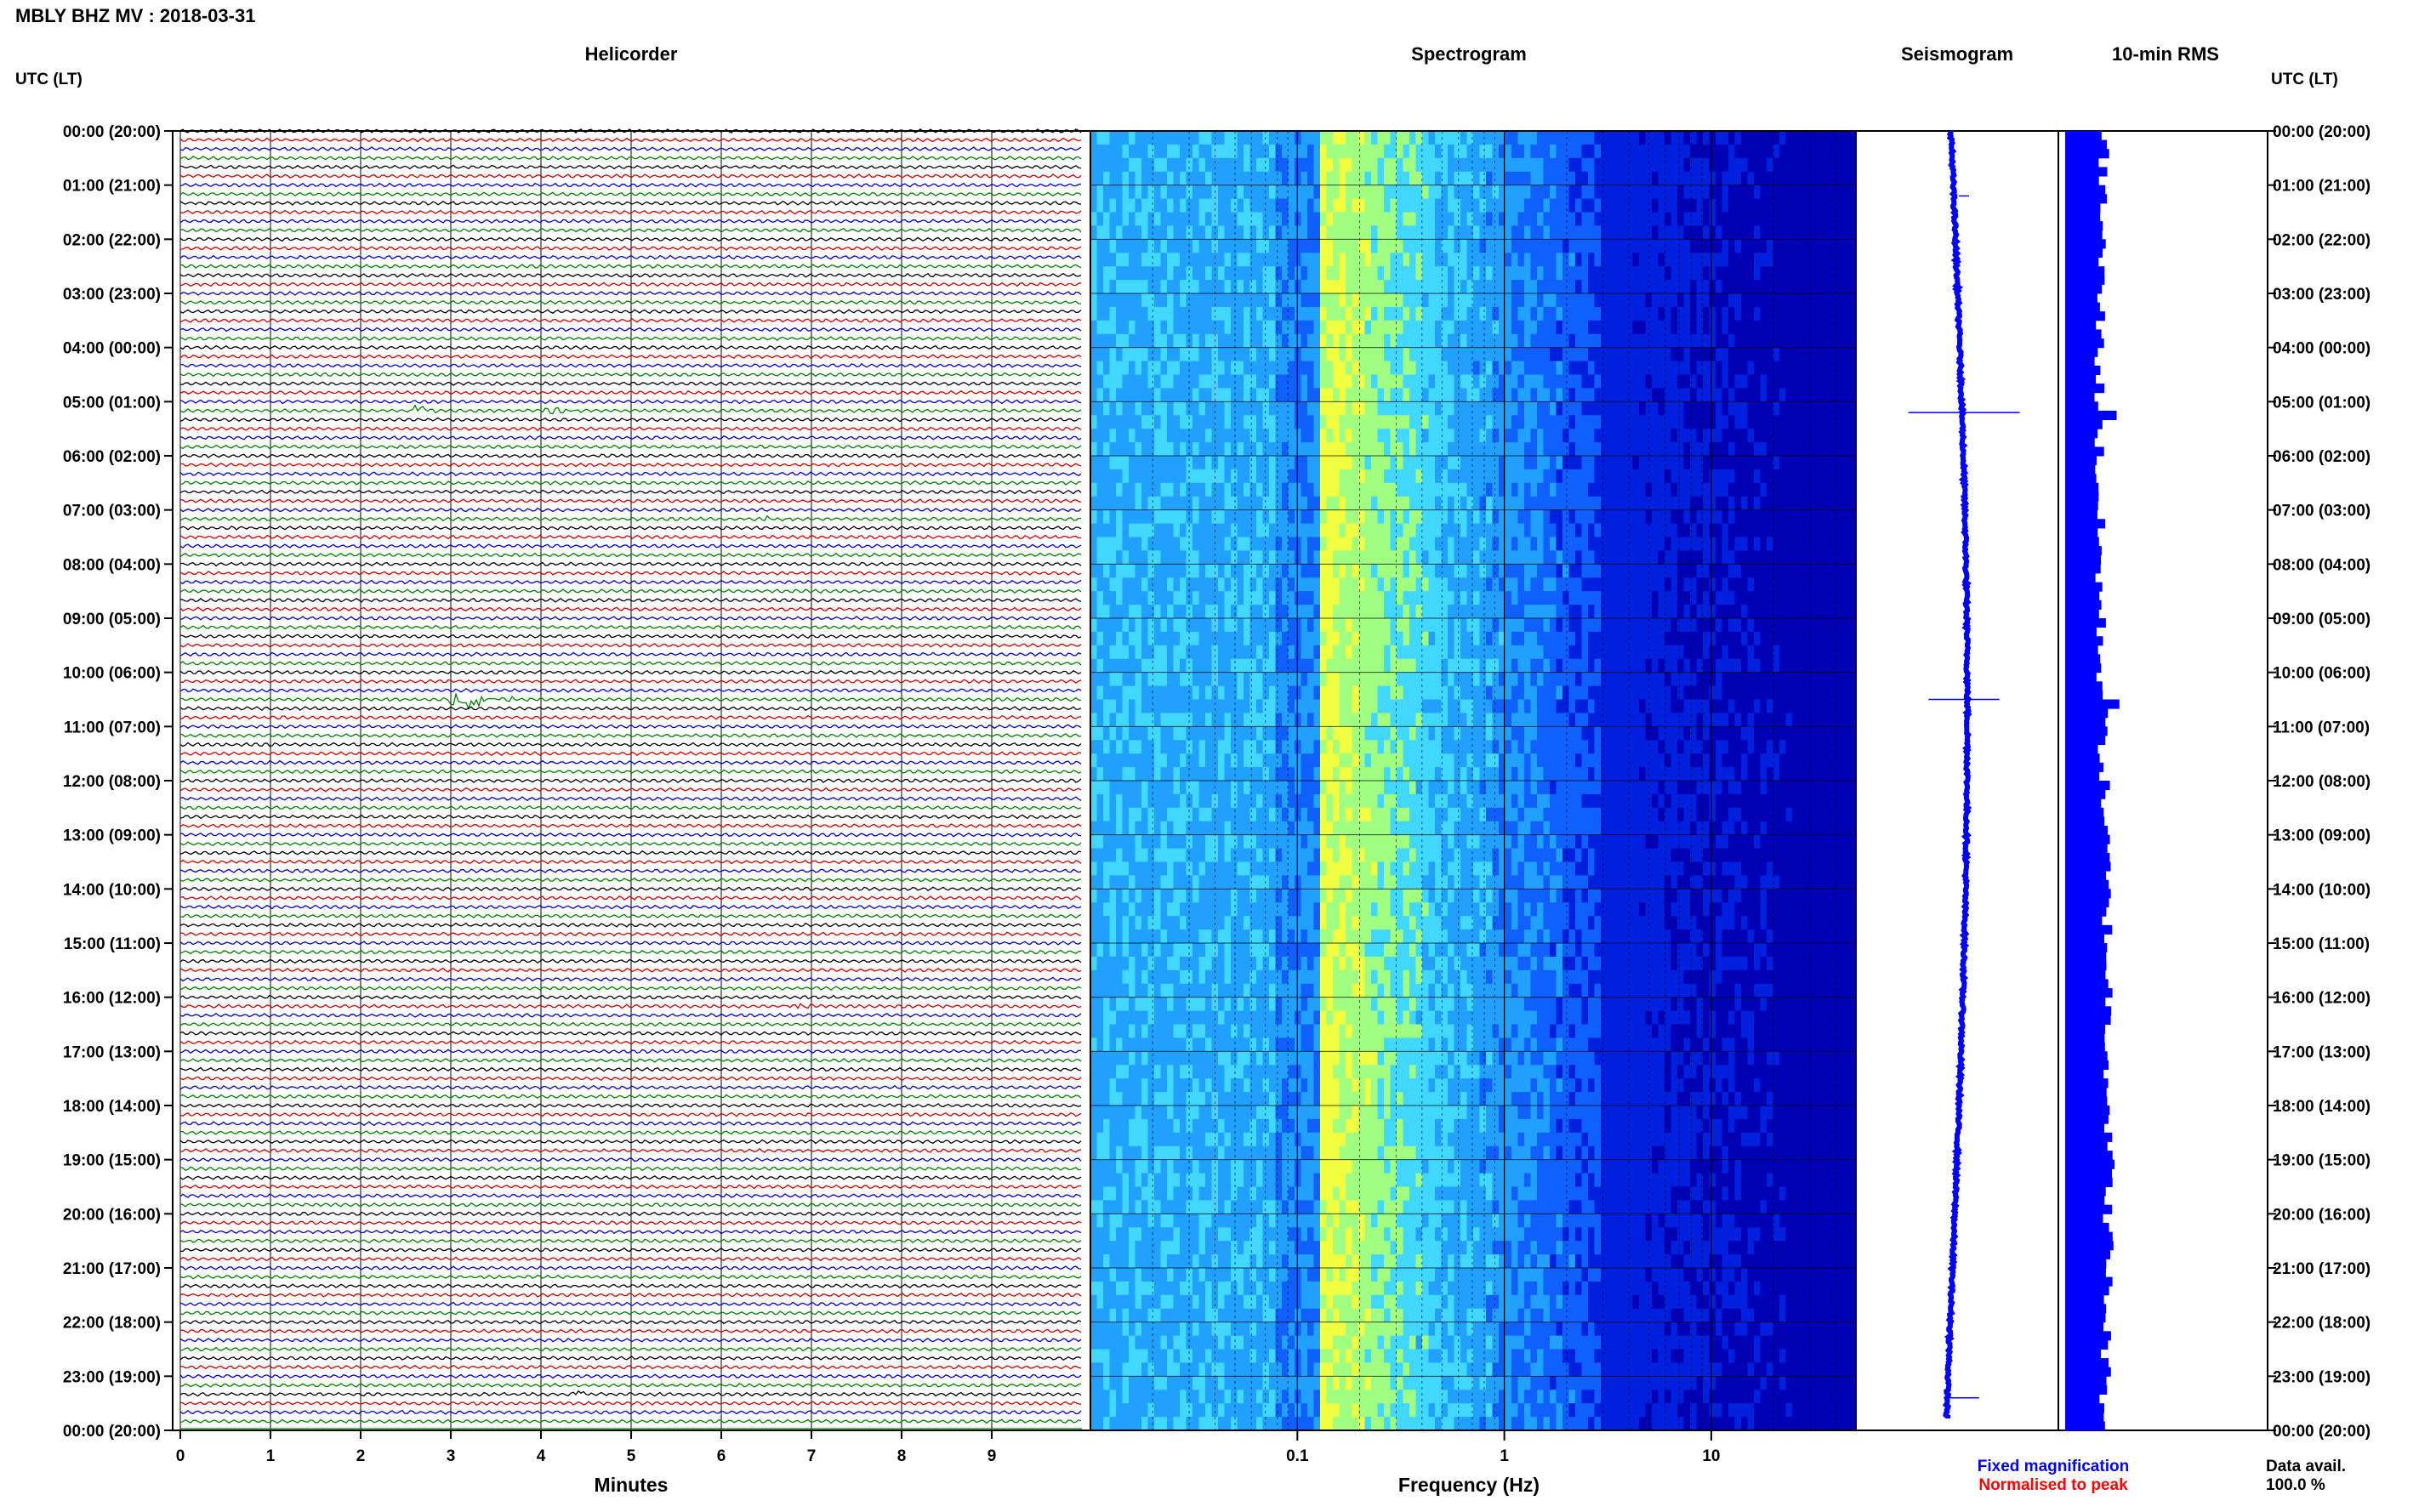 This screenshot has width=2419, height=1512. What do you see at coordinates (49, 79) in the screenshot?
I see `left-time-header: UTC (LT)` at bounding box center [49, 79].